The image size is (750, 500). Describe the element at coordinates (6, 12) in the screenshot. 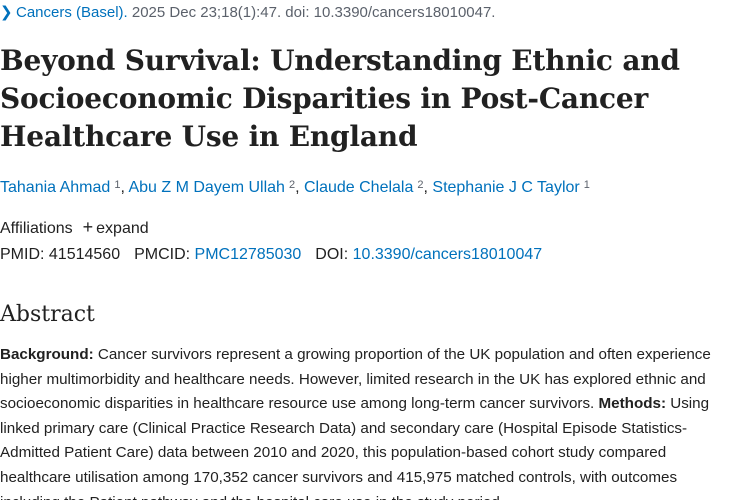

I see `chevron-right-icon: ❯` at that location.